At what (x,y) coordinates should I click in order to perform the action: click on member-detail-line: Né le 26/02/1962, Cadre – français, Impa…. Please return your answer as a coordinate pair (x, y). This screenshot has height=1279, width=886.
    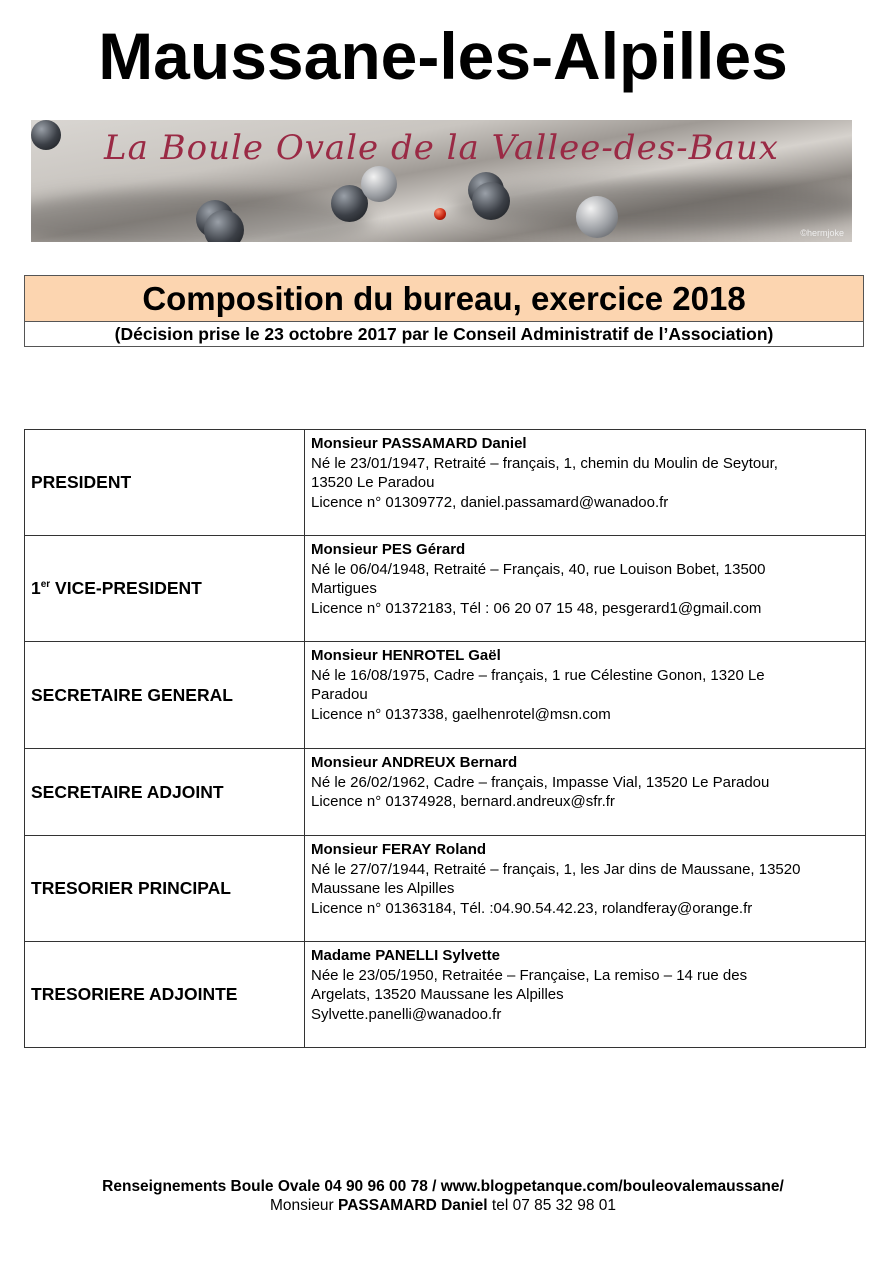
    Looking at the image, I should click on (540, 782).